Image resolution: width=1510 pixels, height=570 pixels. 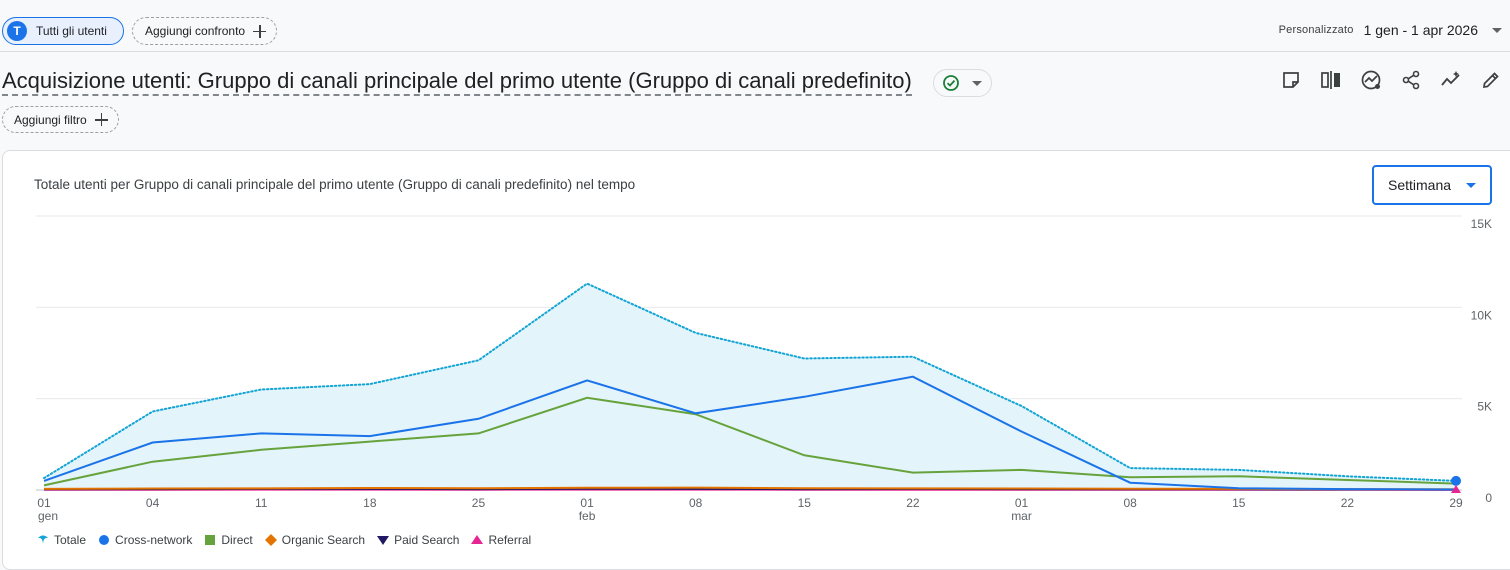 I want to click on y-tick-label: 15K, so click(x=1481, y=224).